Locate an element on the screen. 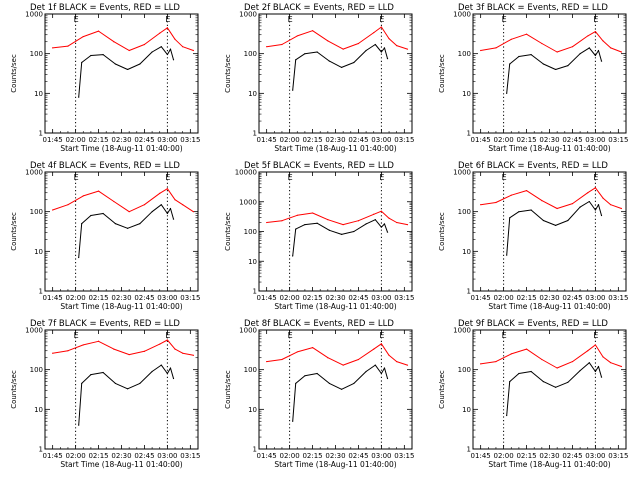  panel-title: Det 4f BLACK = Events, RED = LLD is located at coordinates (105, 166).